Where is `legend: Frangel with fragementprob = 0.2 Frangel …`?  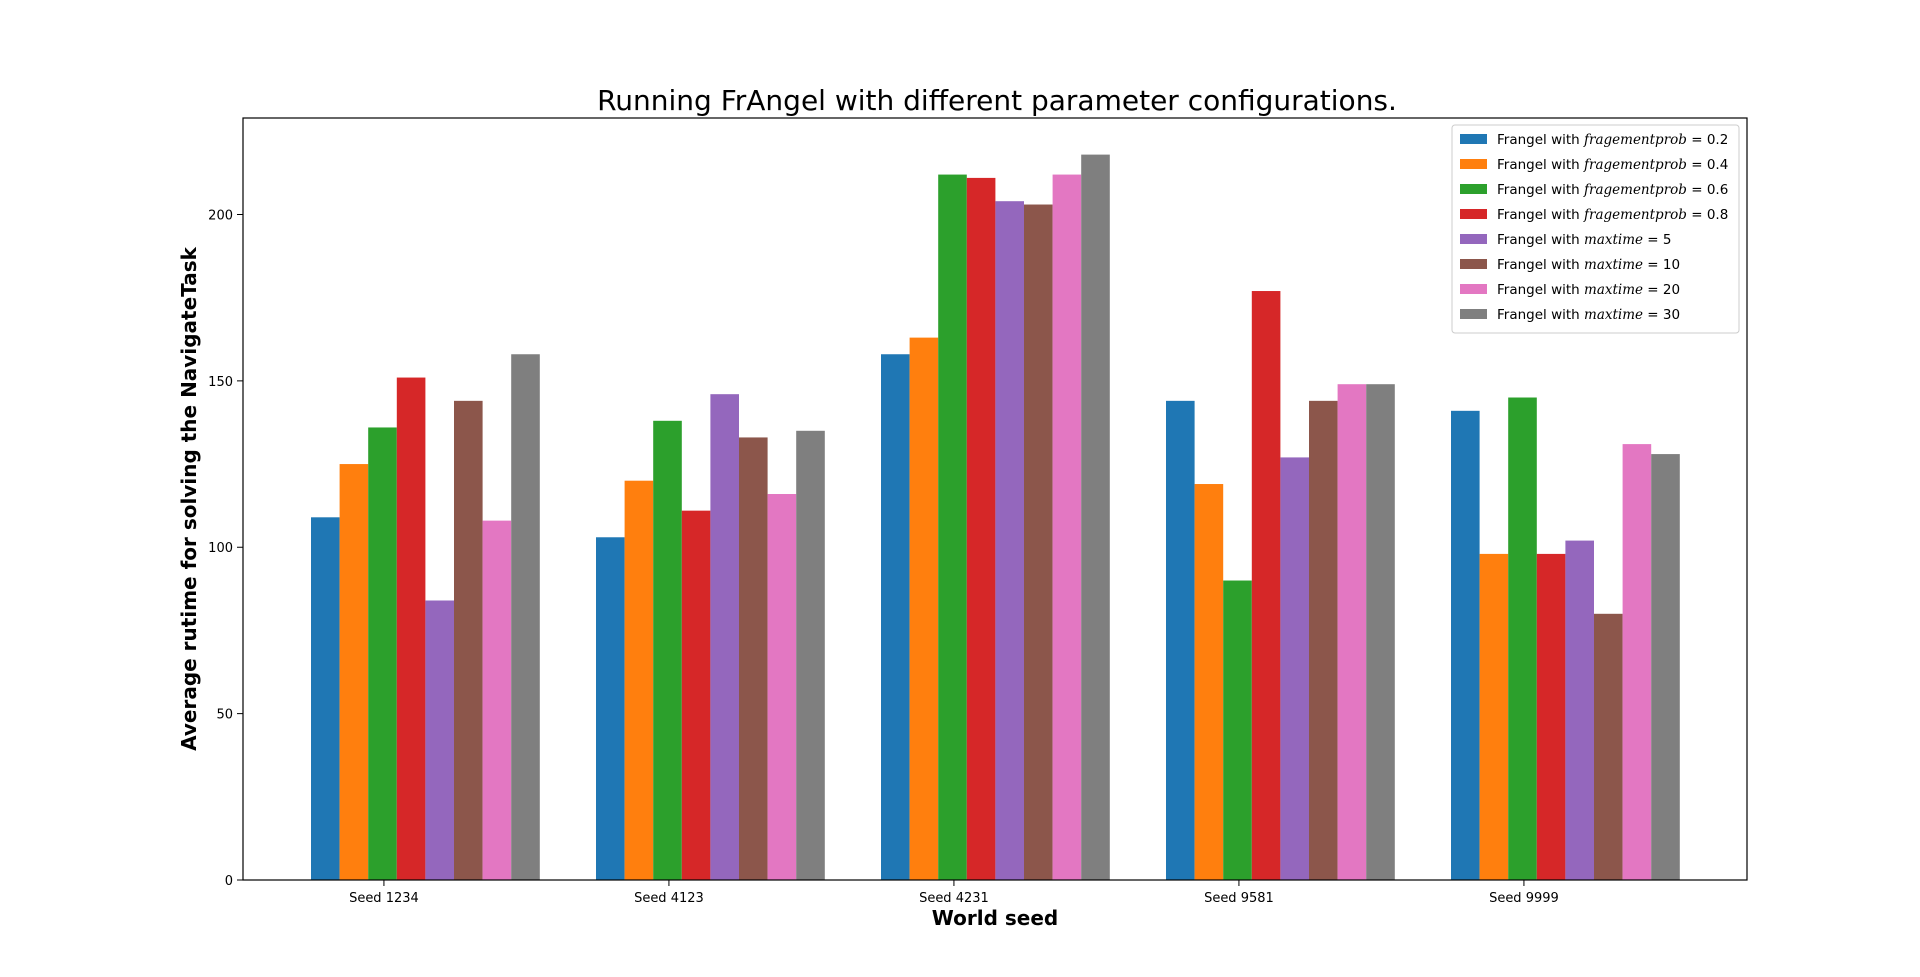
legend: Frangel with fragementprob = 0.2 Frangel … is located at coordinates (1595, 229).